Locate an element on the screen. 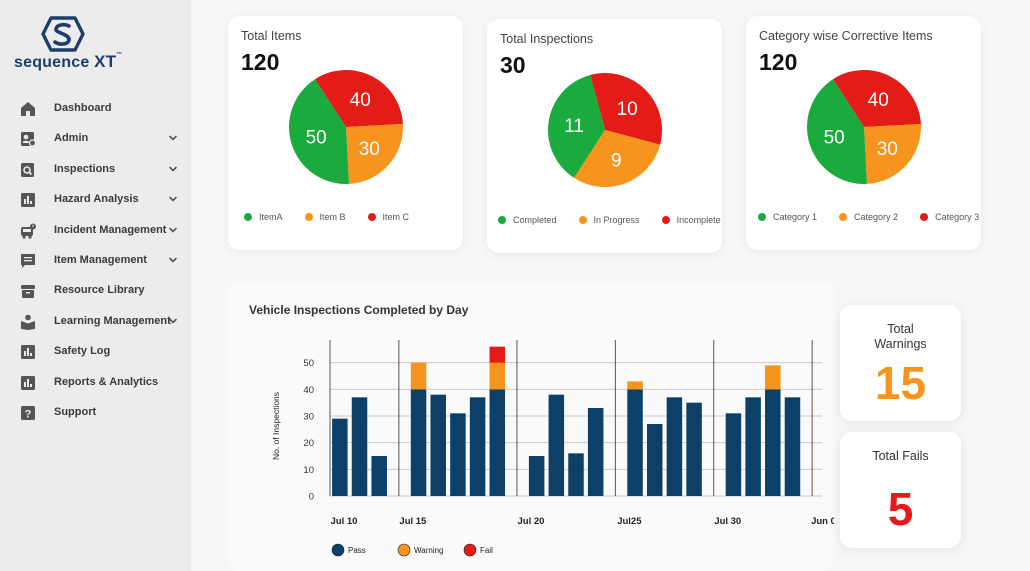 This screenshot has width=1030, height=571. legend-item: Incomplete is located at coordinates (691, 220).